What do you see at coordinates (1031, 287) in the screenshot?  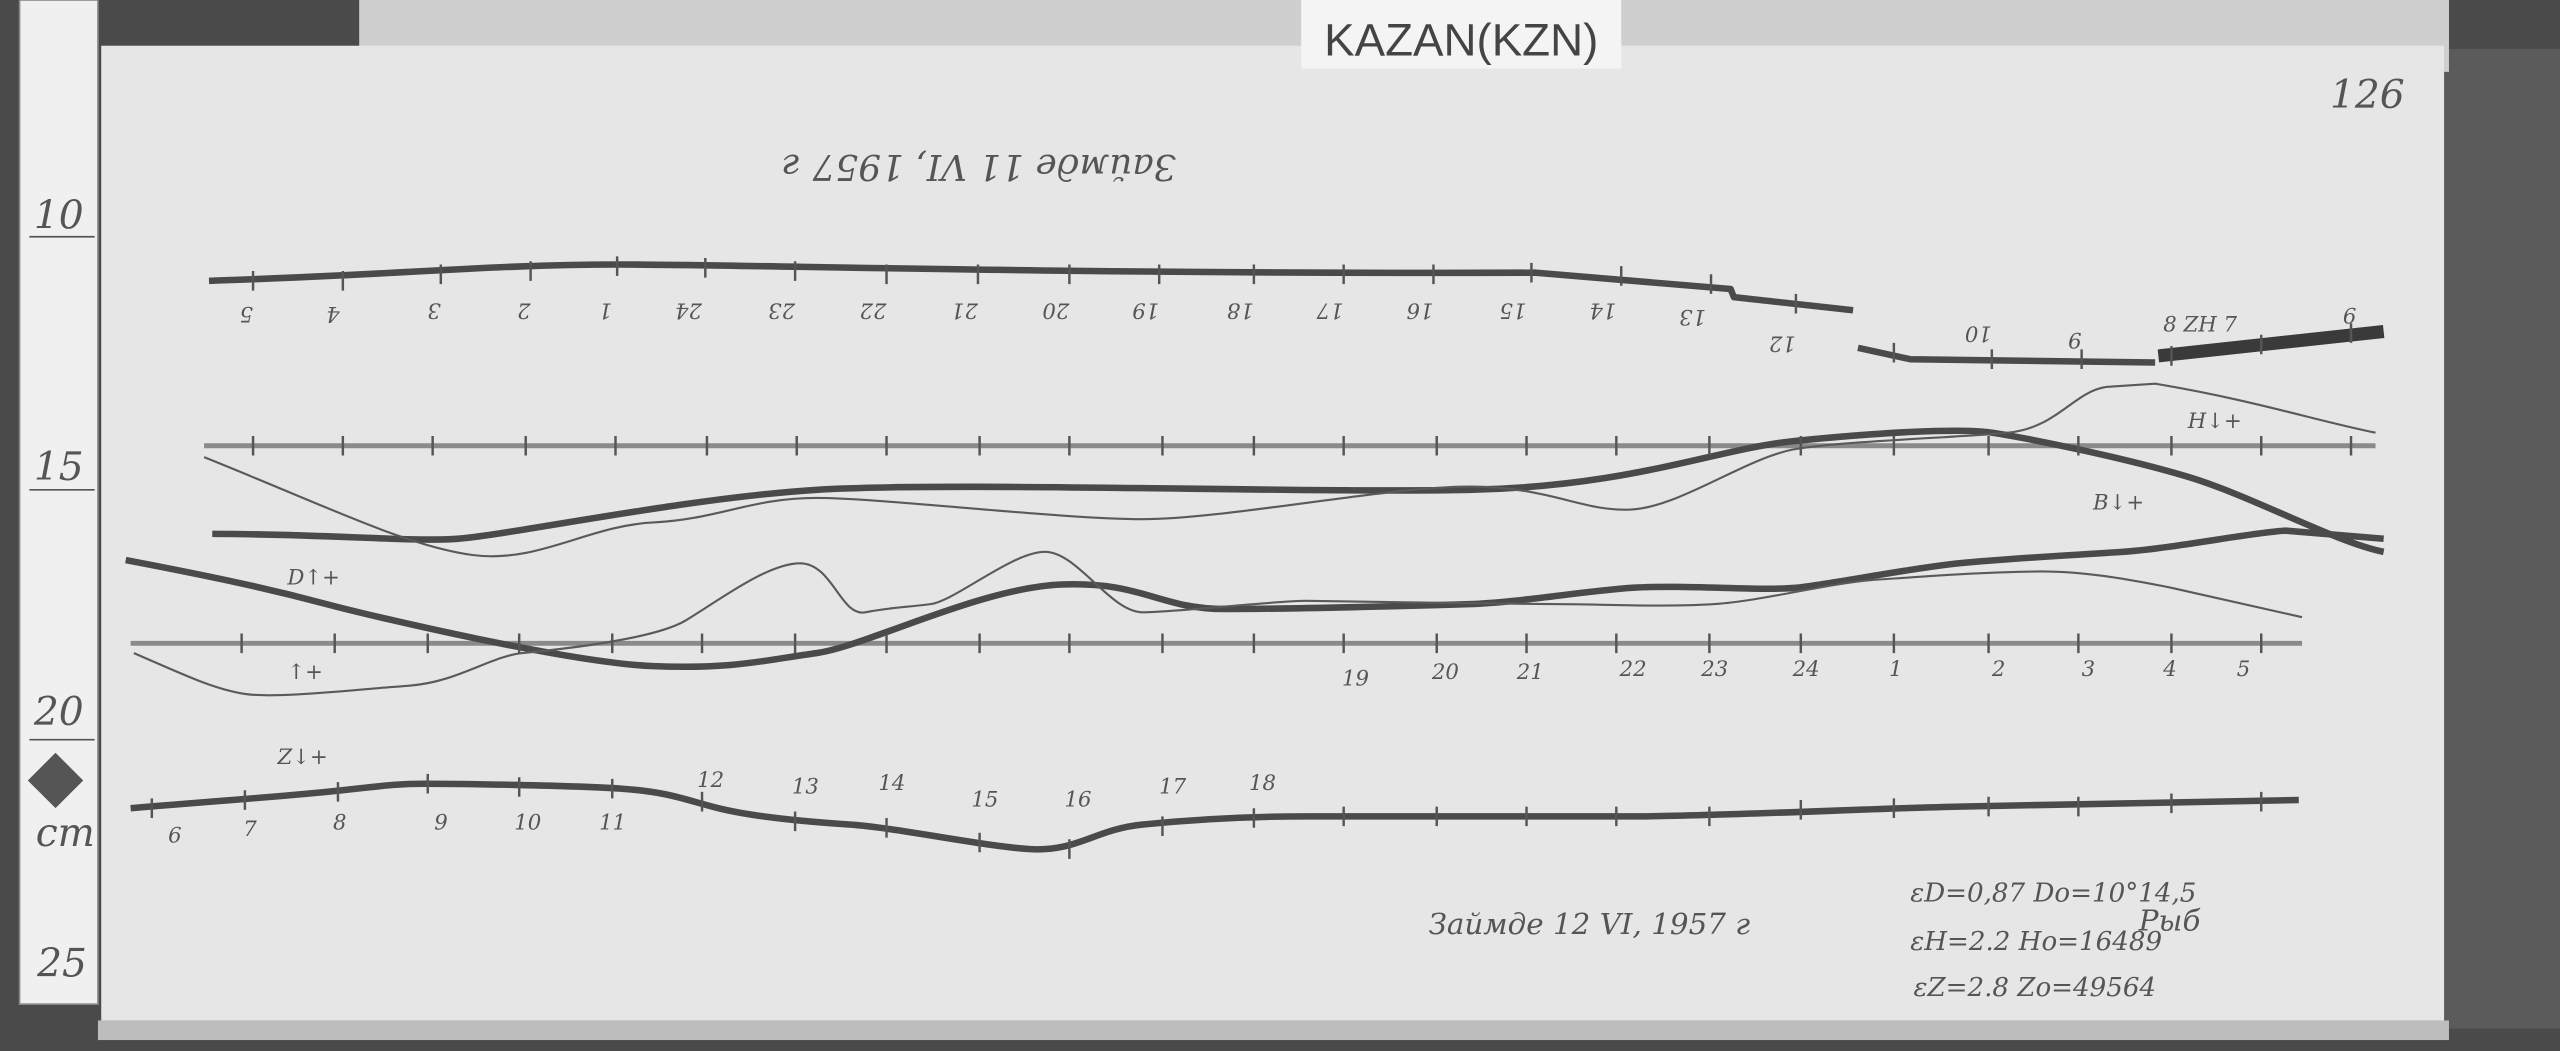 I see `trace-top` at bounding box center [1031, 287].